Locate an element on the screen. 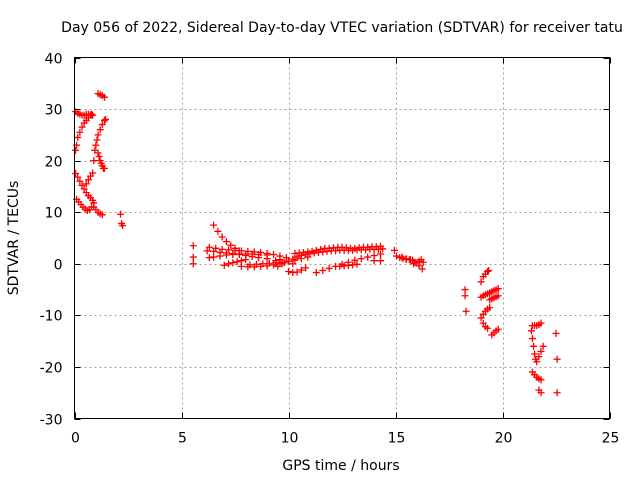 Image resolution: width=640 pixels, height=480 pixels. x-axis-label: GPS time / hours is located at coordinates (340, 466).